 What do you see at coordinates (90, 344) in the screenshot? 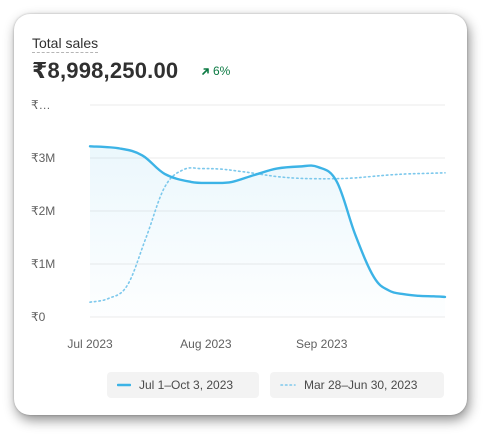
I see `x-tick-label: Jul 2023` at bounding box center [90, 344].